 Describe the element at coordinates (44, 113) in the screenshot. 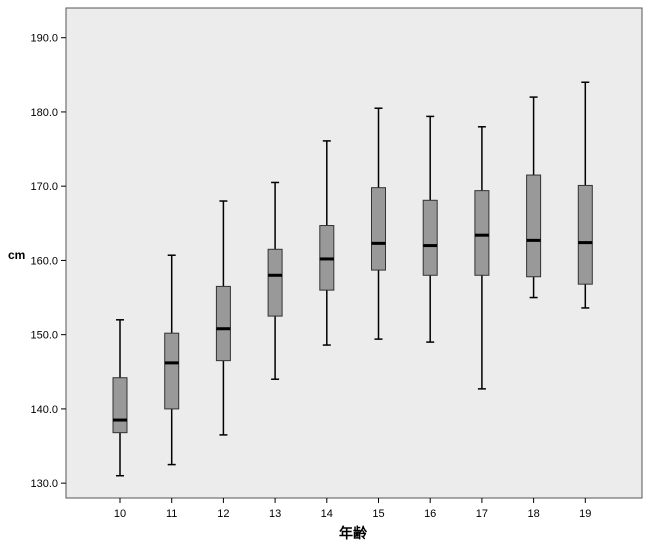

I see `y-tick-label: 180.0` at that location.